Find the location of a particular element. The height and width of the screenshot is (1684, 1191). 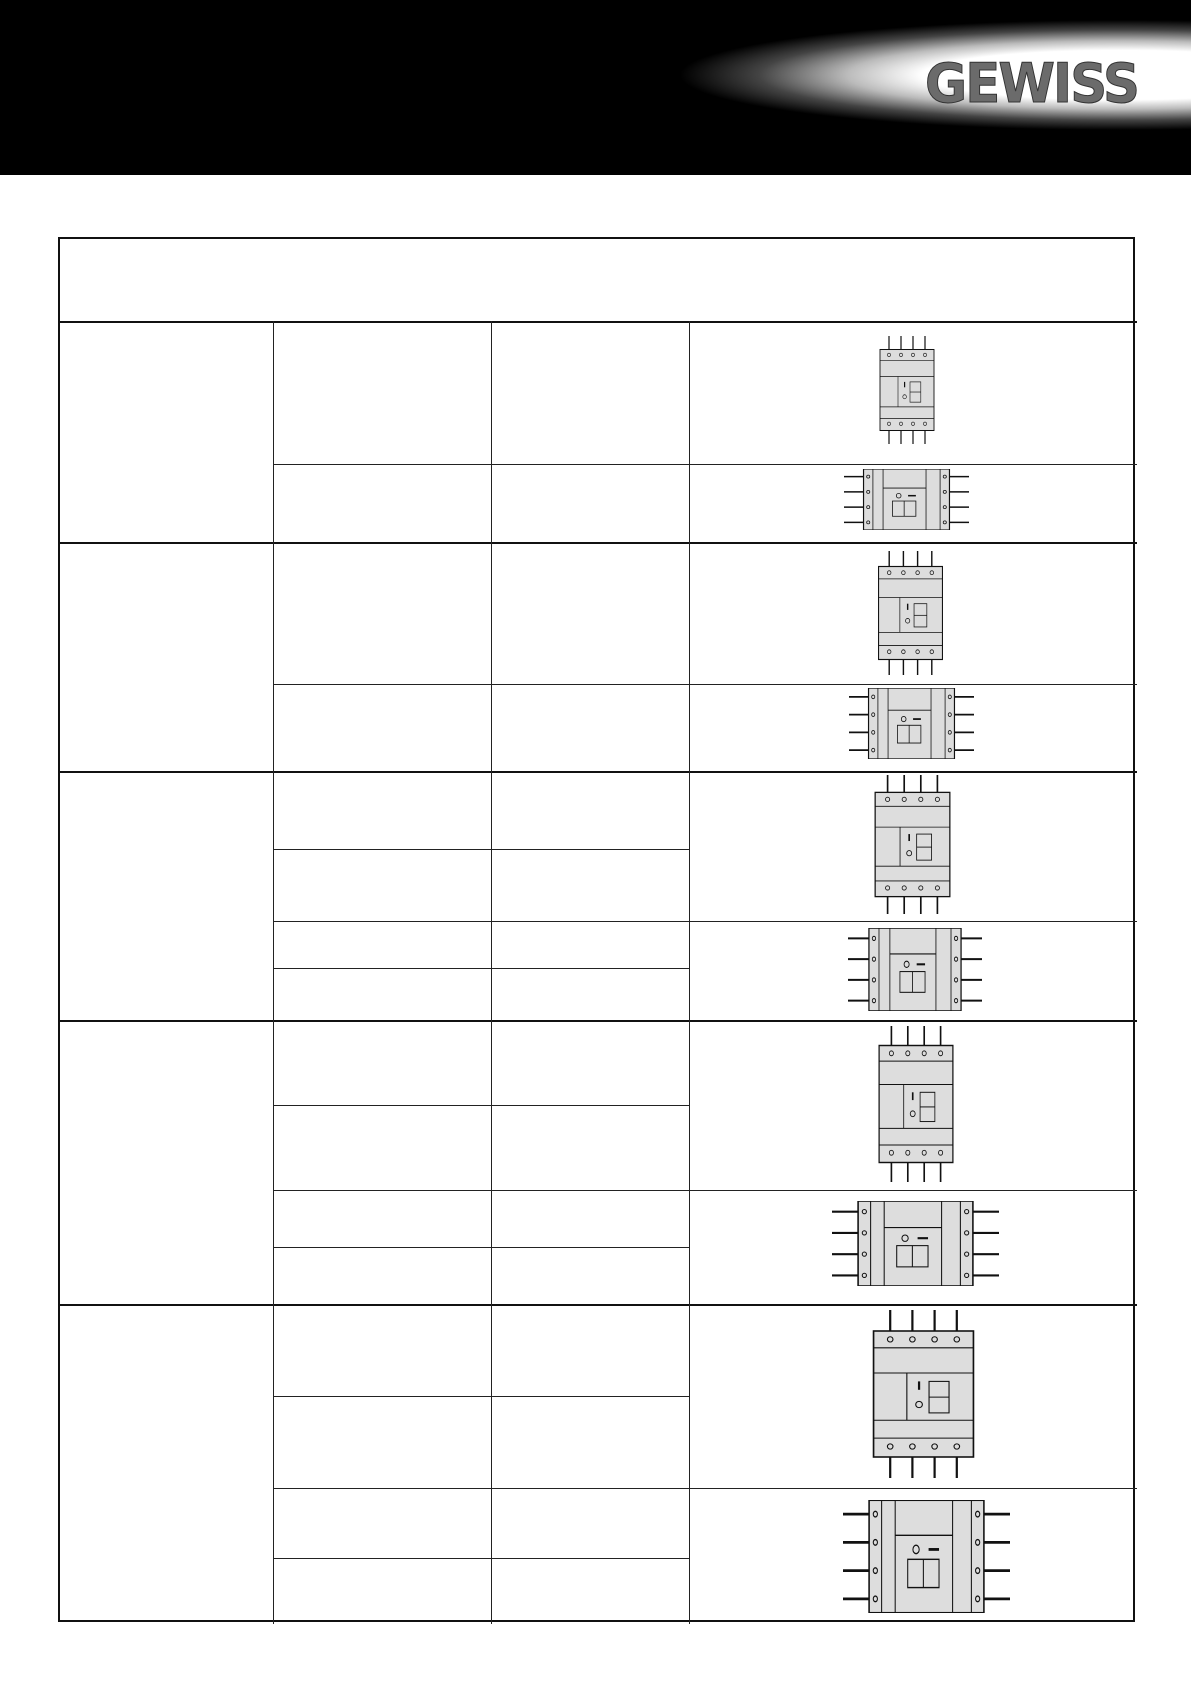

banner-glow is located at coordinates (915, 75).